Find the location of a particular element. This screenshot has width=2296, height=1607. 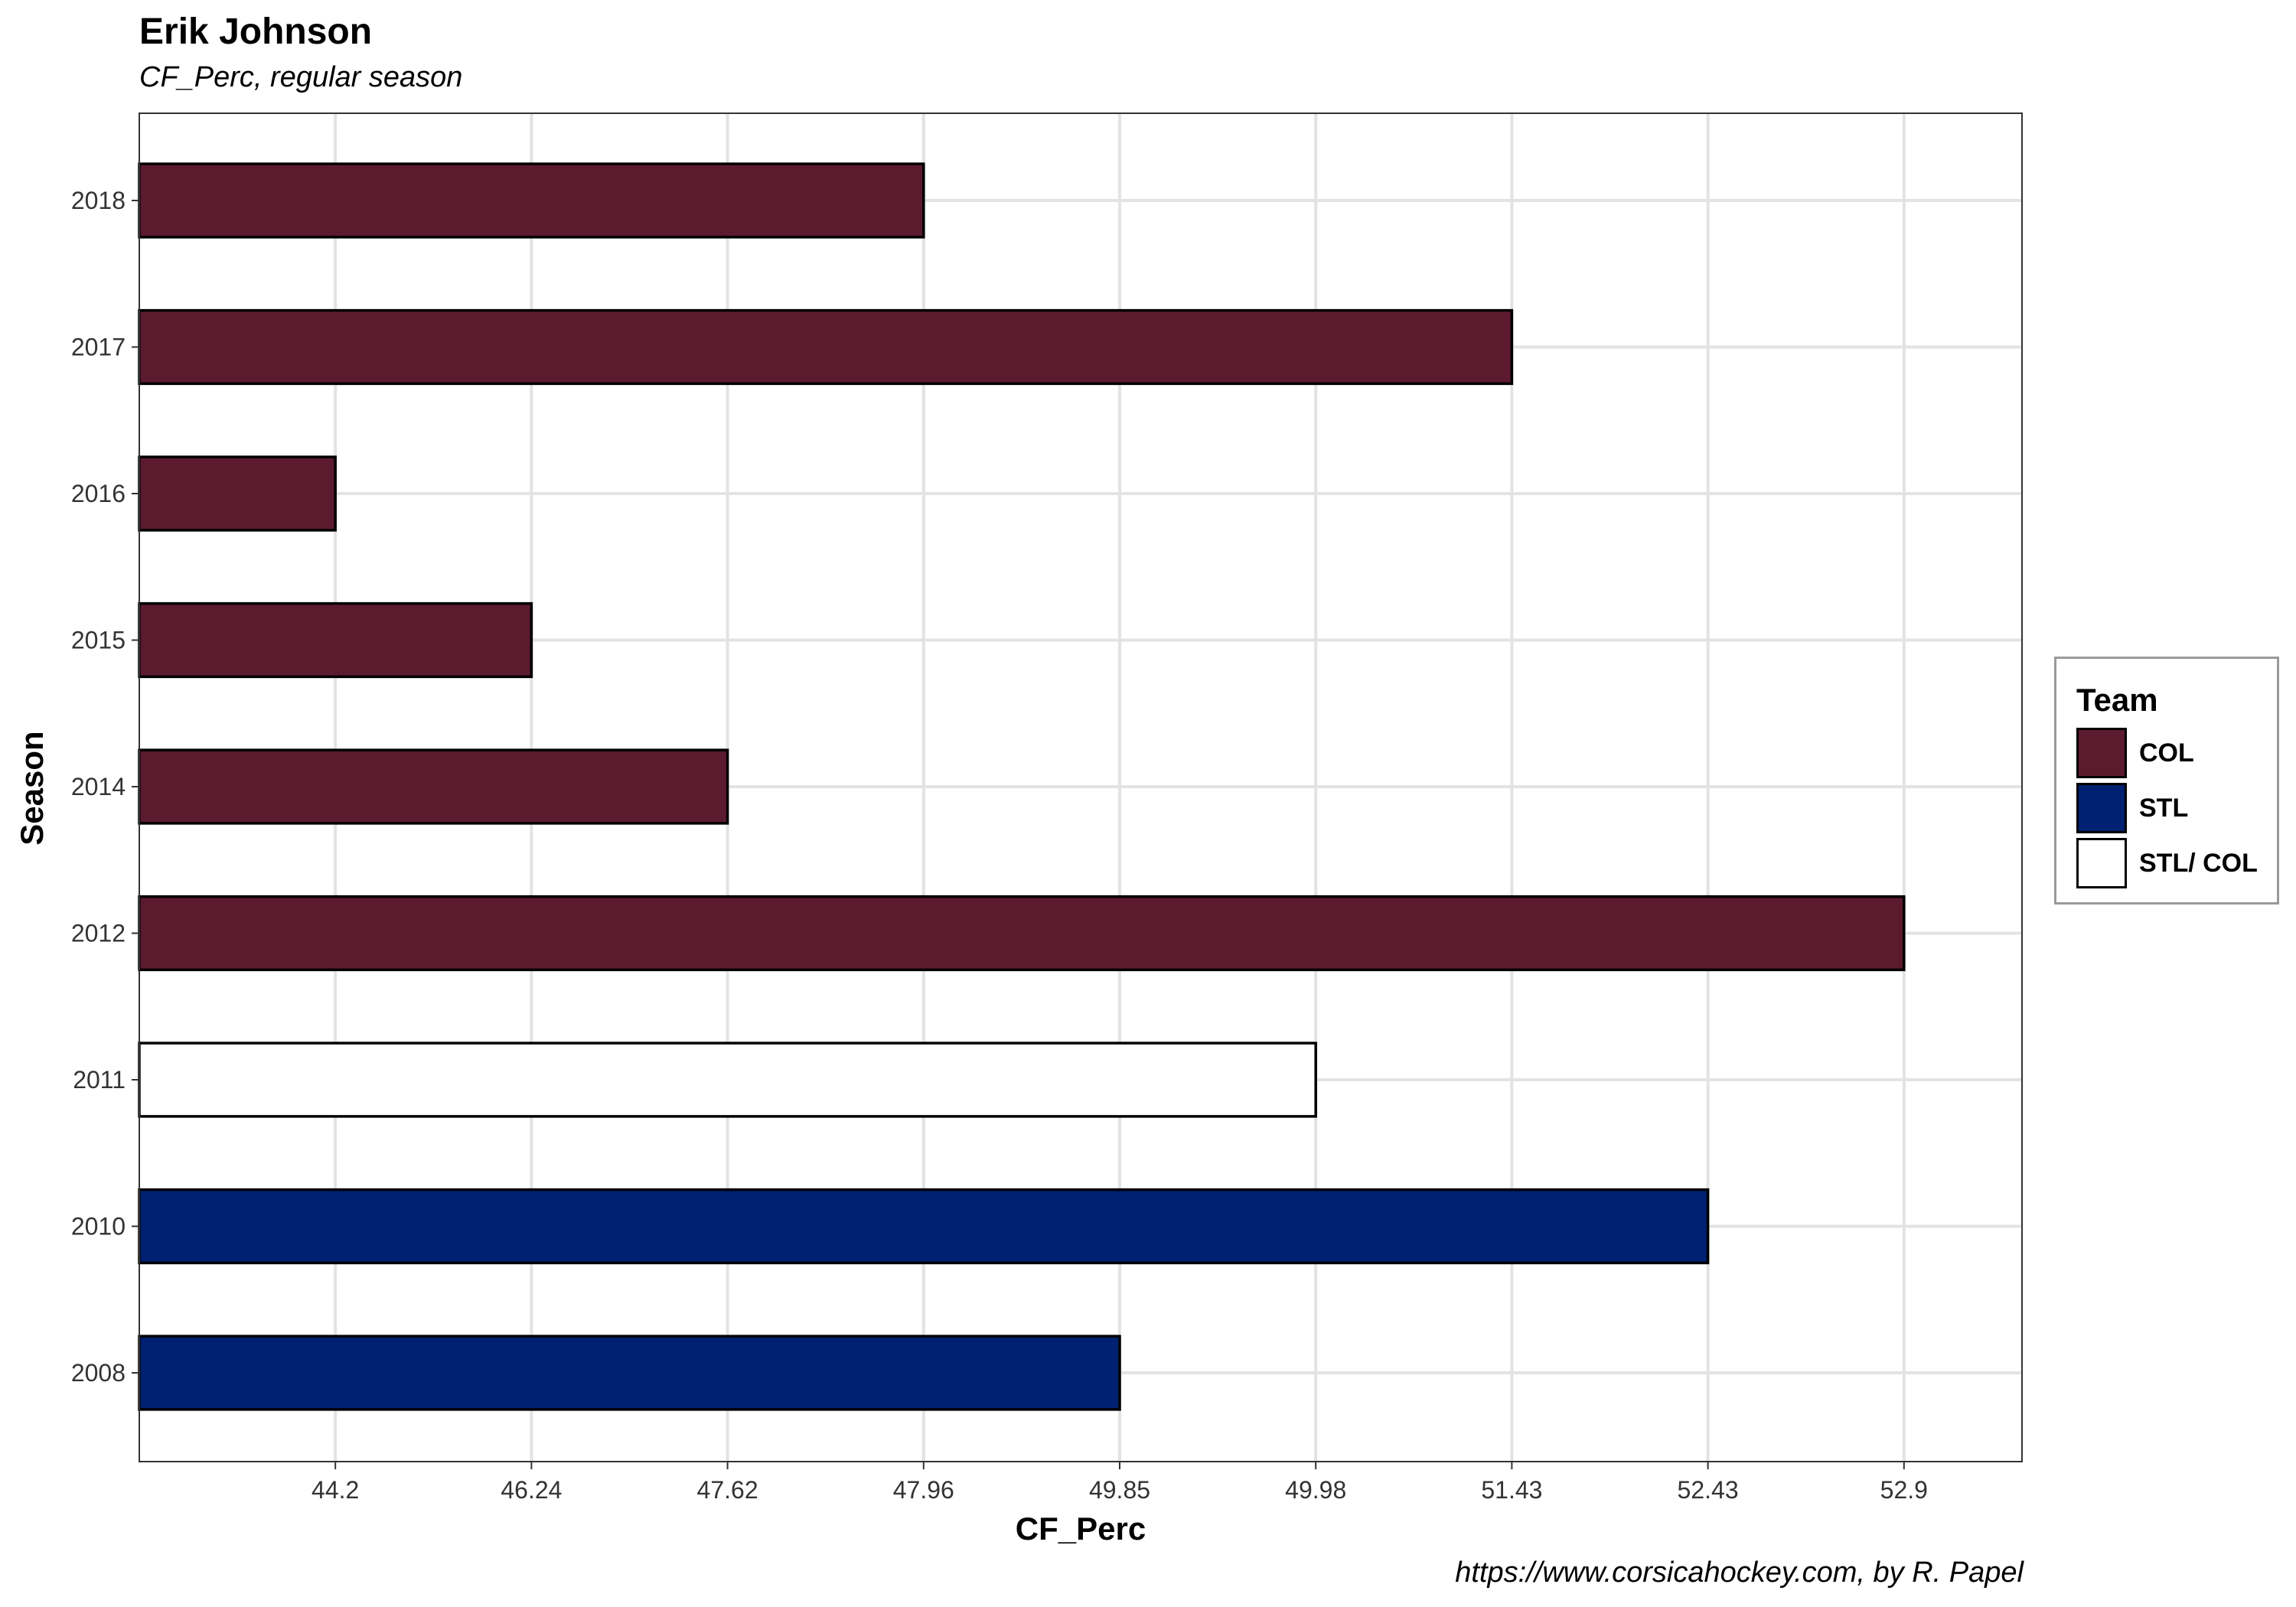

legend-item-stl-col: STL/ COL is located at coordinates (2175, 865).